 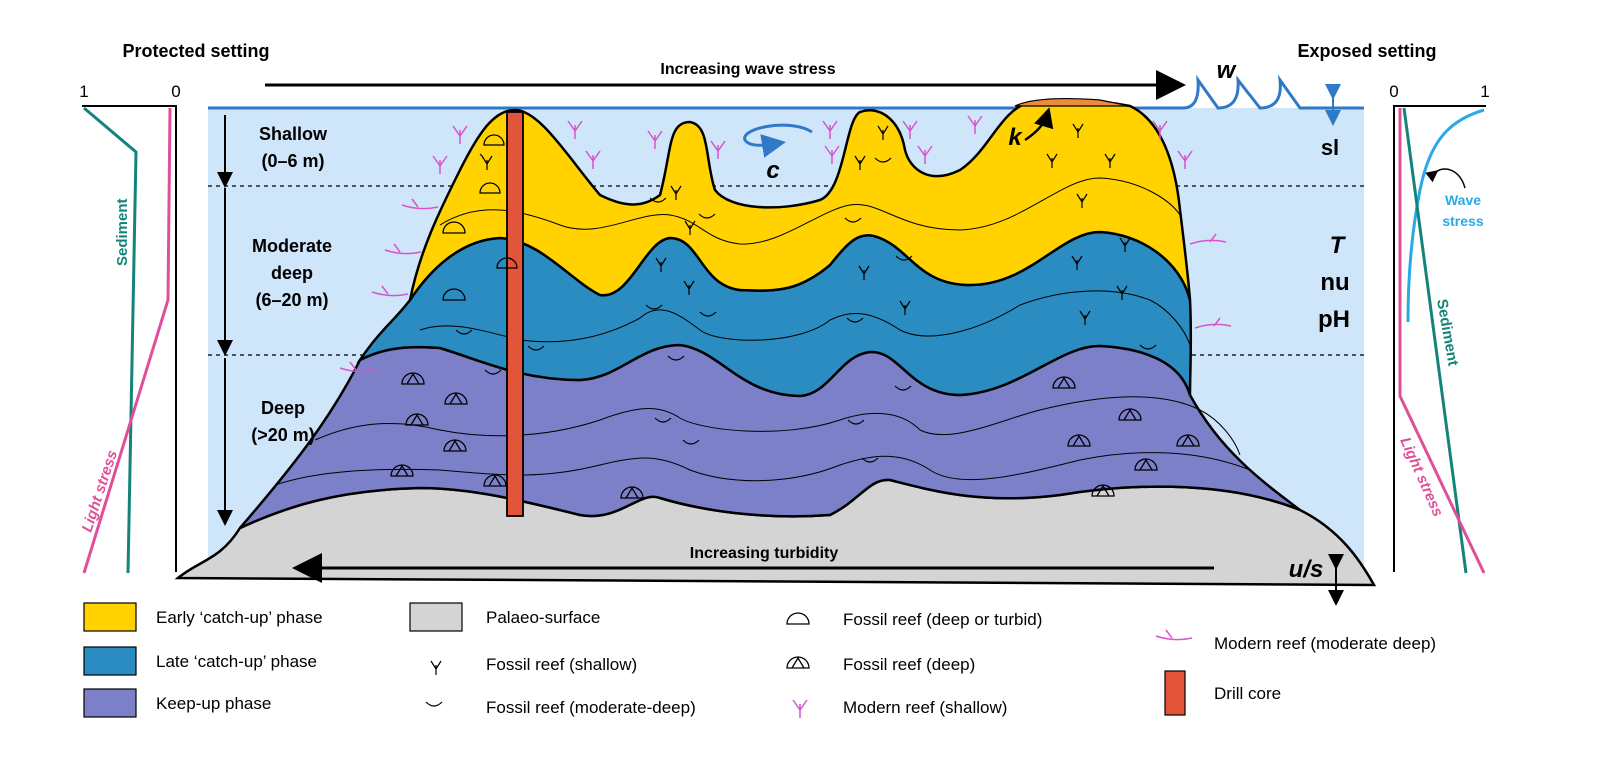 I want to click on legend-late-label: Late ‘catch-up’ phase, so click(x=236, y=661).